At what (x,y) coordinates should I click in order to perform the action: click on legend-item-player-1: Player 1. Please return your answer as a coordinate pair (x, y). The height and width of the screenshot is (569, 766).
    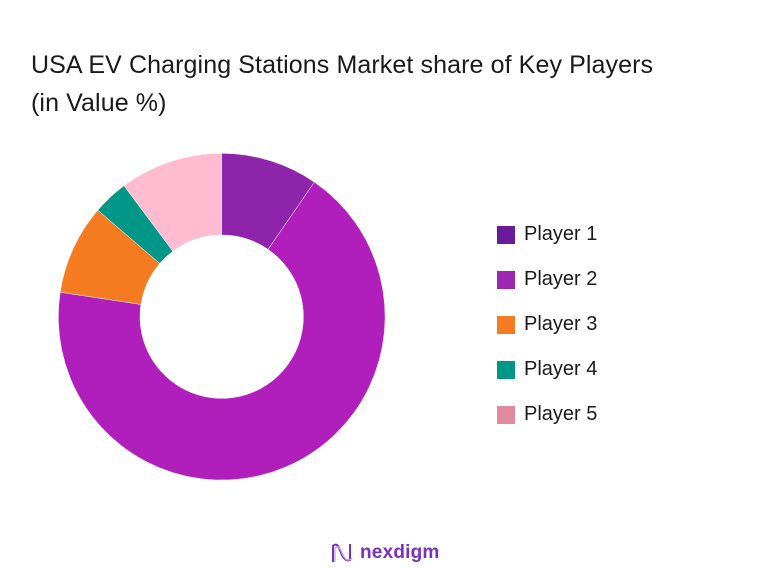
    Looking at the image, I should click on (547, 234).